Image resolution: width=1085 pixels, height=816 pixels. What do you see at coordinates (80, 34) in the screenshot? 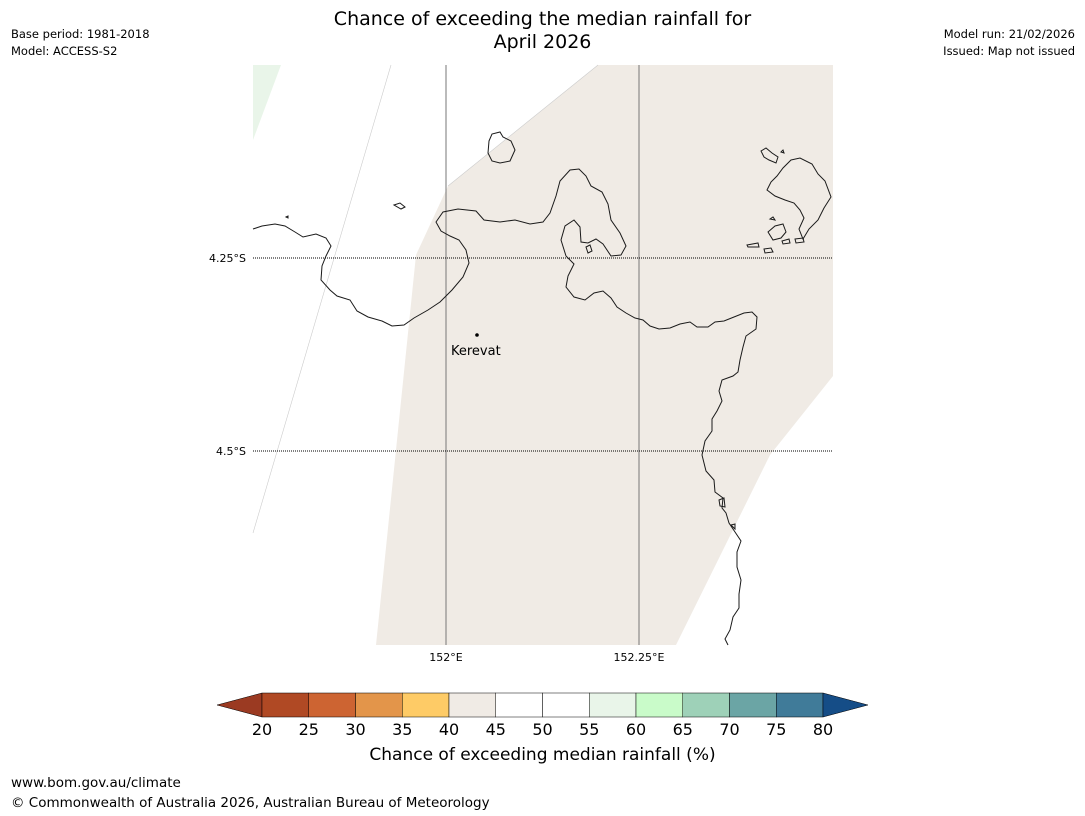
I see `base-period: Base period: 1981-2018` at bounding box center [80, 34].